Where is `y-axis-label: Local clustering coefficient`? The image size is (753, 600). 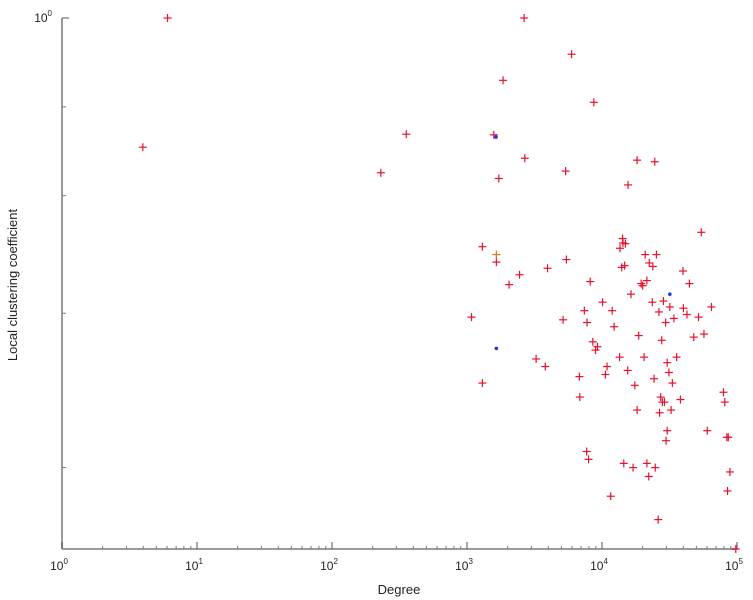
y-axis-label: Local clustering coefficient is located at coordinates (12, 285).